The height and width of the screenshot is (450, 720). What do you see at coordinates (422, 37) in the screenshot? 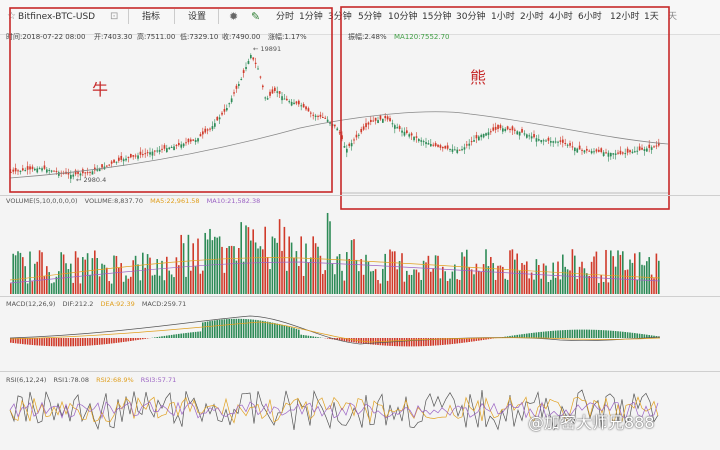
I see `ma120-value: MA120:7552.70` at bounding box center [422, 37].